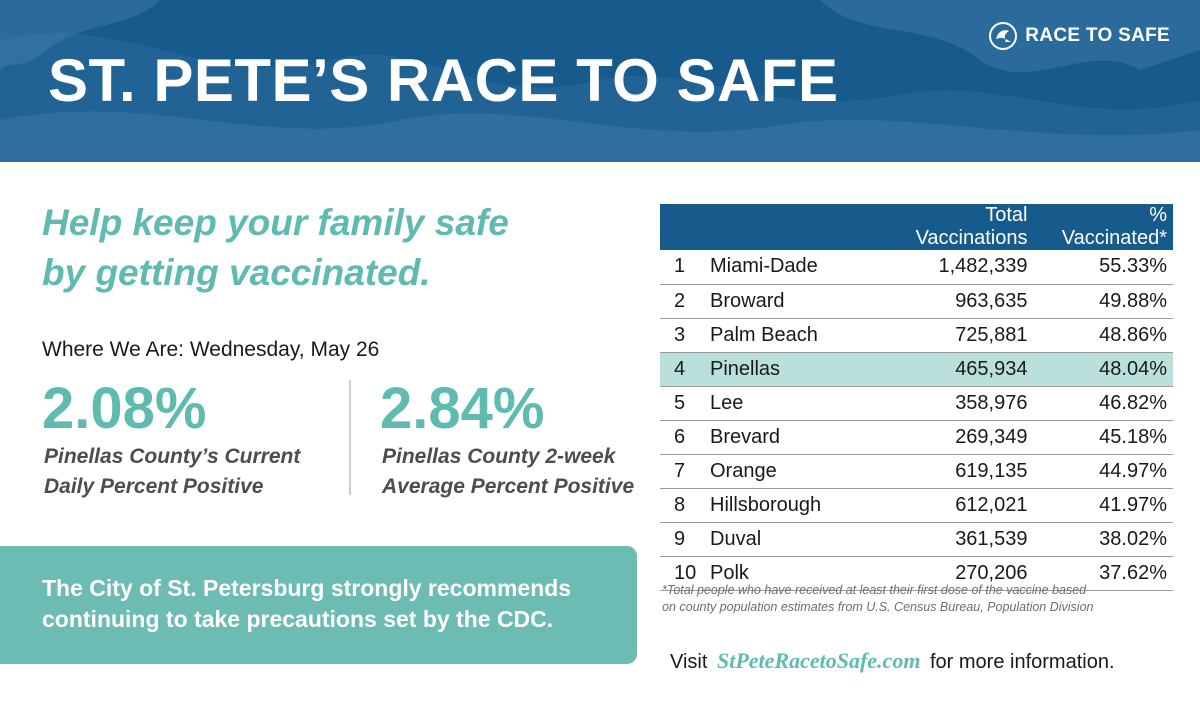 The width and height of the screenshot is (1200, 720). Describe the element at coordinates (680, 470) in the screenshot. I see `rank-cell: 7` at that location.